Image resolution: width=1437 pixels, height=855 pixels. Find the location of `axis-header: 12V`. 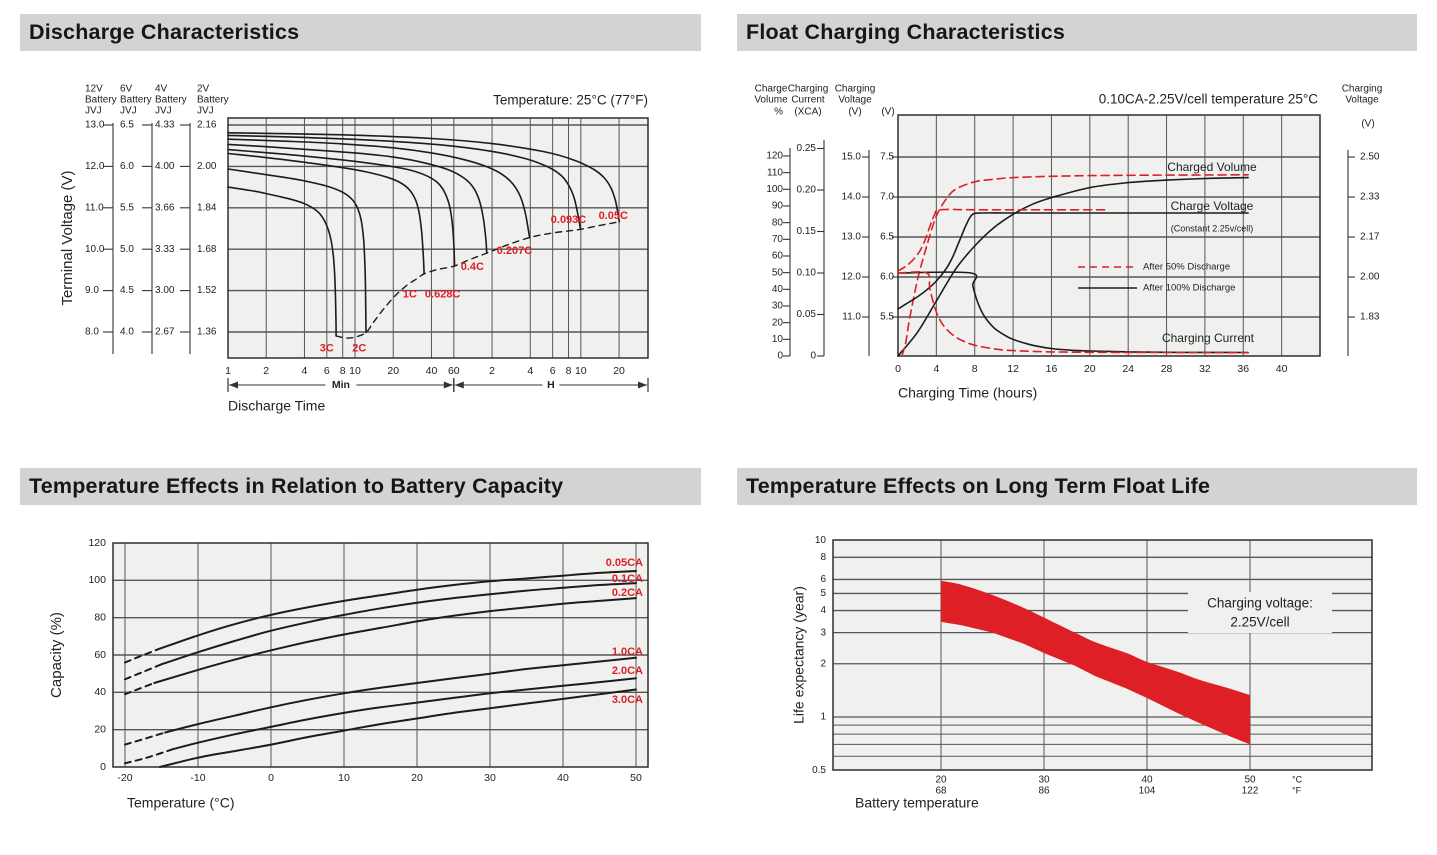

axis-header: 12V is located at coordinates (94, 89).